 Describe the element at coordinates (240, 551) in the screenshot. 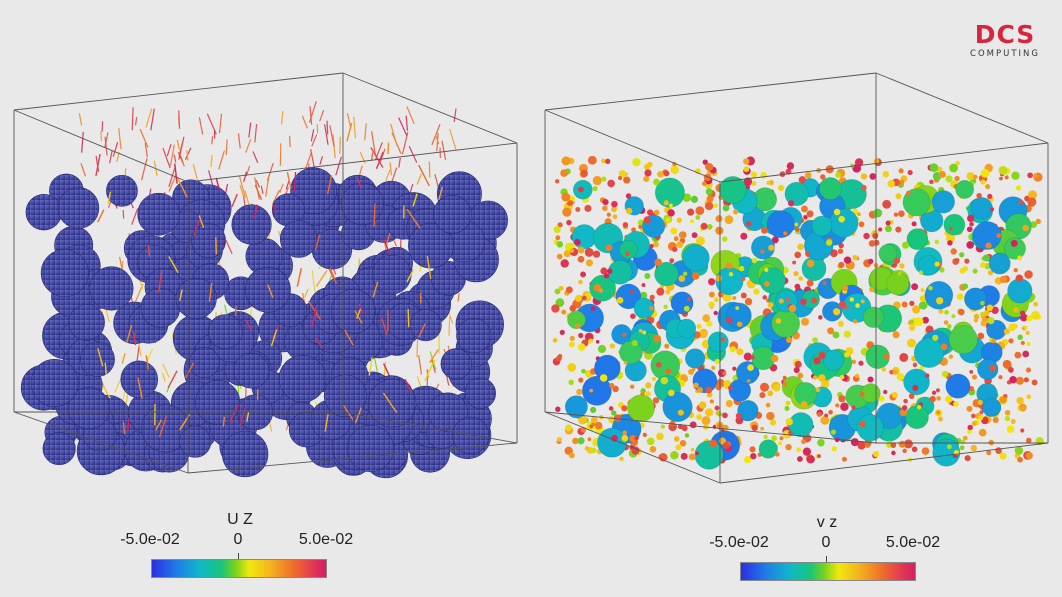

I see `left-colorbar: U Z -5.0e-02 0 5.0e-02` at that location.